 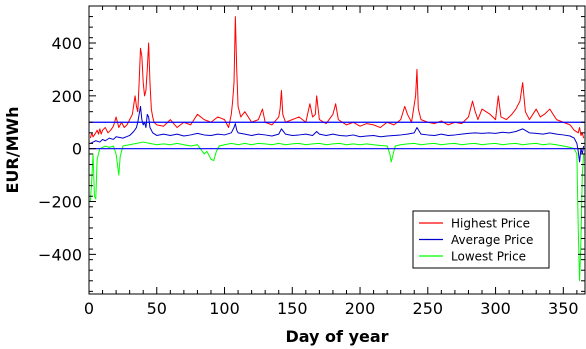 I want to click on legend-items: Highest Price Average Price Lowest Price, so click(x=476, y=240).